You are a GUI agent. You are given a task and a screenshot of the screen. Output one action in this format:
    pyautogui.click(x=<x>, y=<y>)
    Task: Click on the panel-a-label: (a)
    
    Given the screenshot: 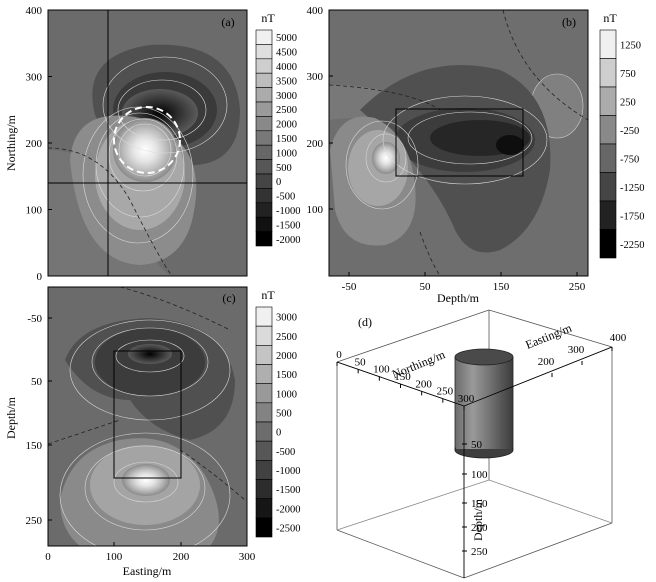 What is the action you would take?
    pyautogui.click(x=227, y=22)
    